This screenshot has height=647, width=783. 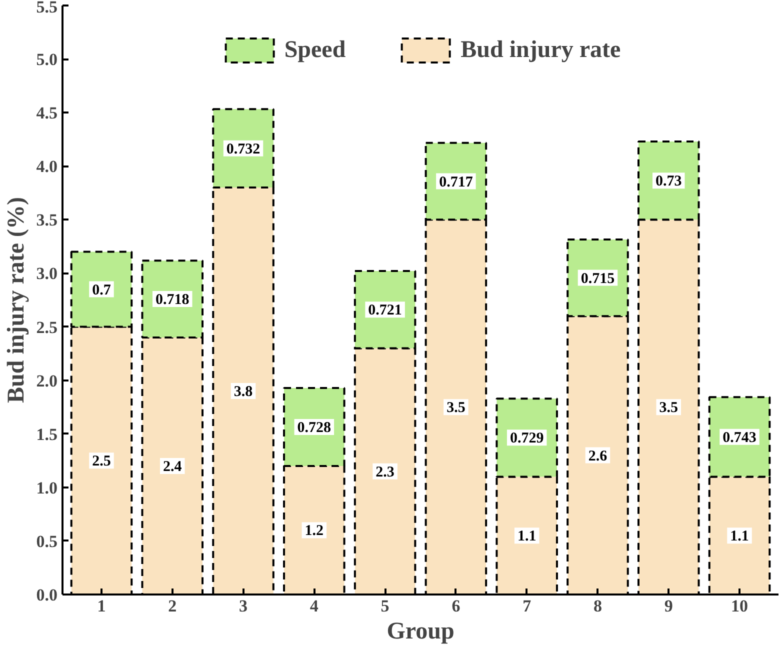 What do you see at coordinates (173, 300) in the screenshot?
I see `data-label: 0.718` at bounding box center [173, 300].